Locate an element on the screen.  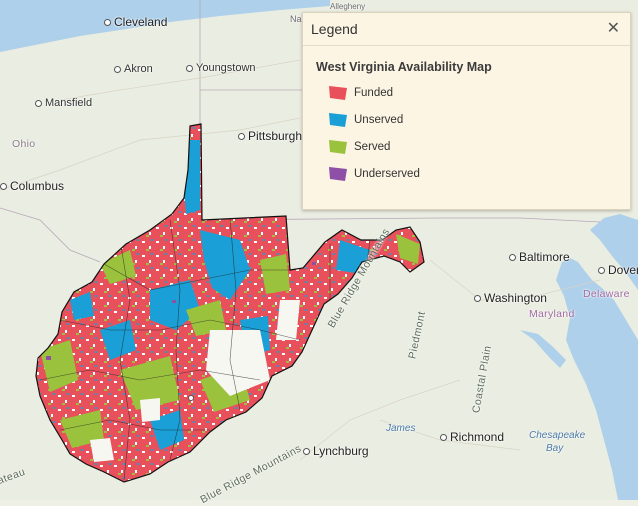
legend-title: Legend is located at coordinates (334, 29).